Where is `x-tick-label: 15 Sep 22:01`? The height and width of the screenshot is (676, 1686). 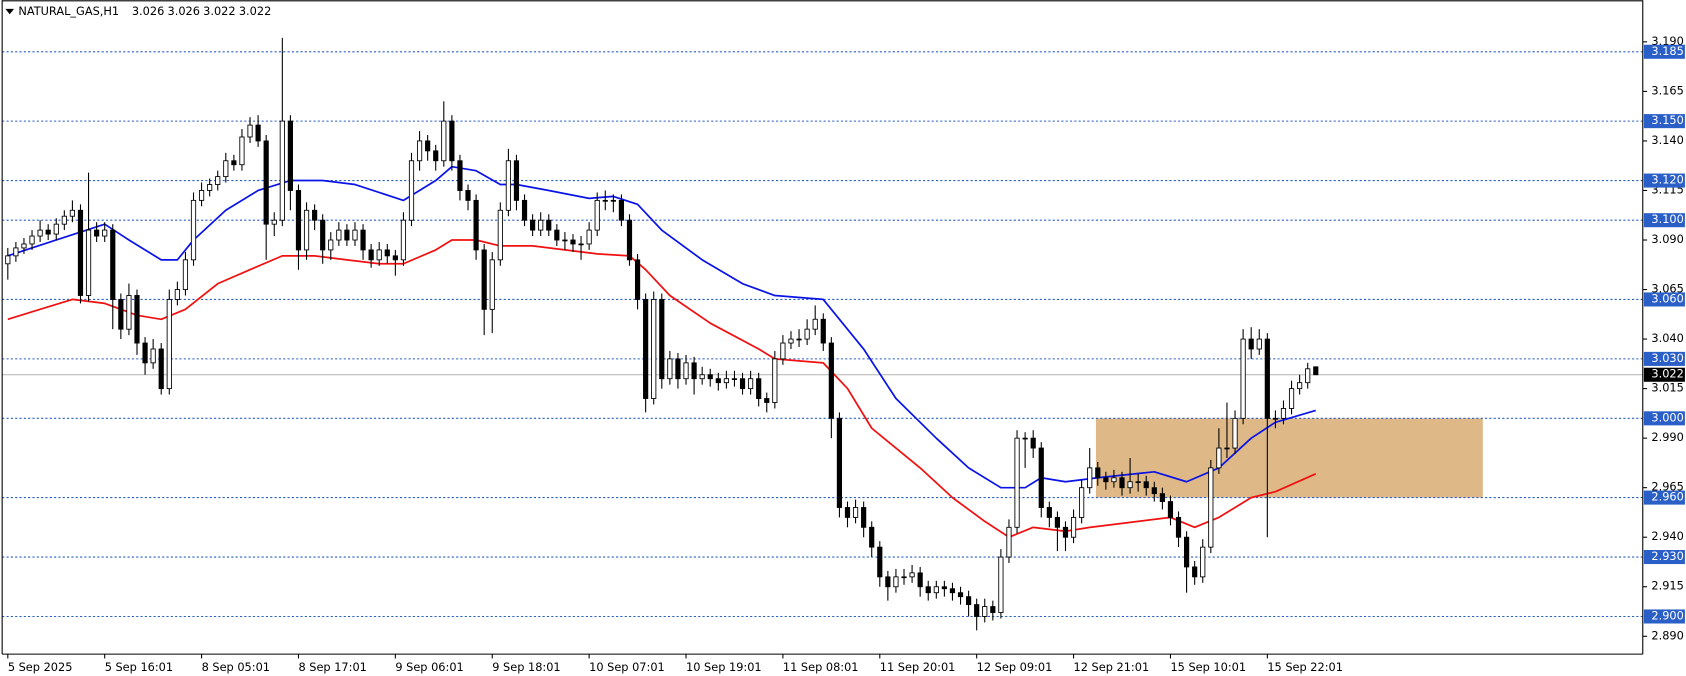
x-tick-label: 15 Sep 22:01 is located at coordinates (1305, 667).